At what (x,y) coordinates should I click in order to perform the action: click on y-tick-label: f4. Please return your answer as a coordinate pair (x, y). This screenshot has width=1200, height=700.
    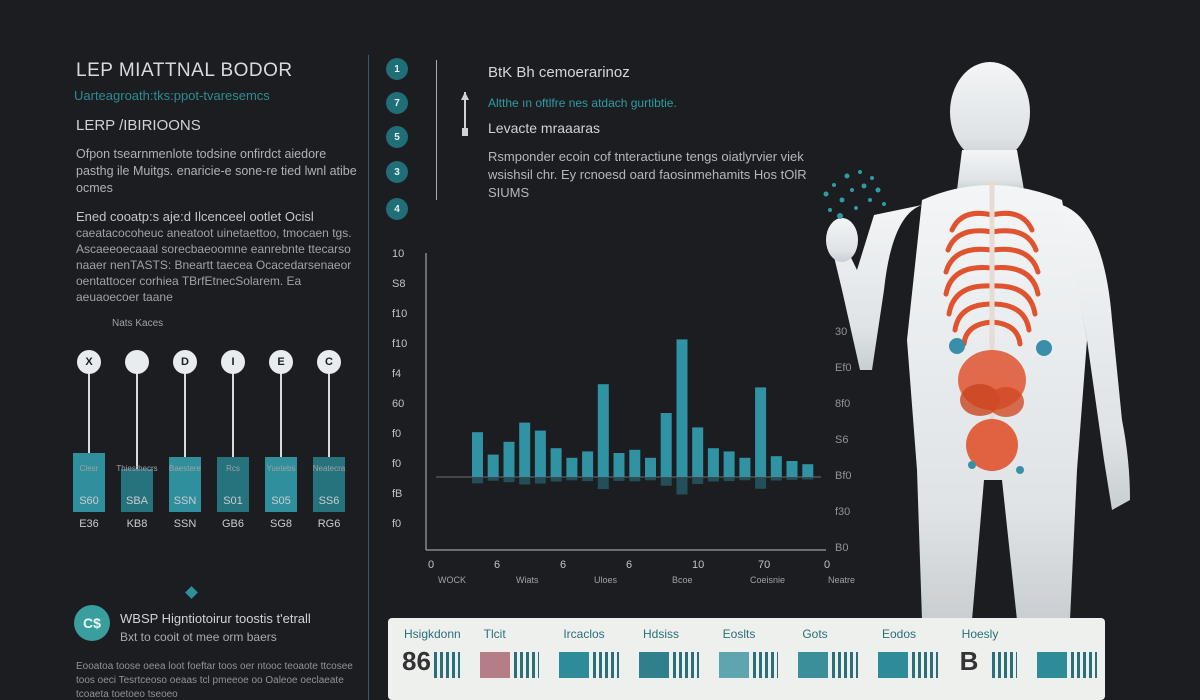
    Looking at the image, I should click on (396, 374).